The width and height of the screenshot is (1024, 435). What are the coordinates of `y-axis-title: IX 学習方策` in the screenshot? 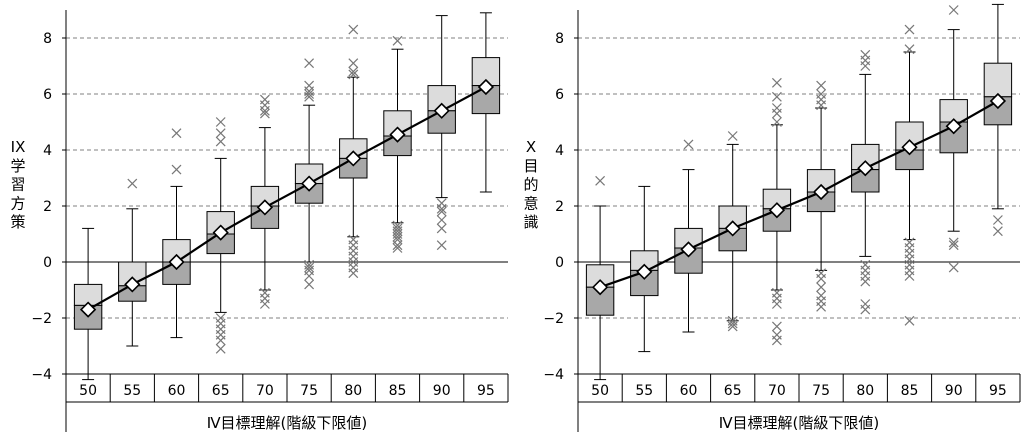 It's located at (17, 184).